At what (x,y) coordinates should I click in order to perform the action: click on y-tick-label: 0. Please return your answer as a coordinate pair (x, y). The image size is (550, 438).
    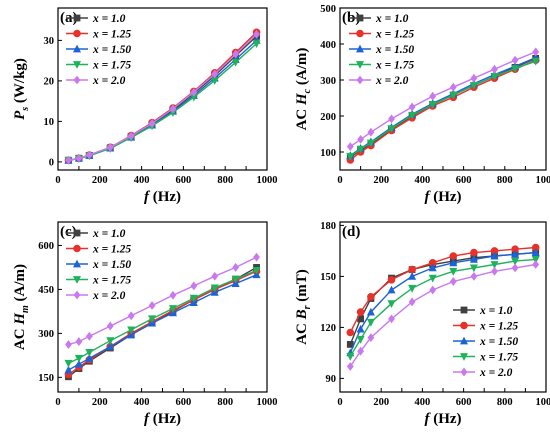
    Looking at the image, I should click on (51, 163).